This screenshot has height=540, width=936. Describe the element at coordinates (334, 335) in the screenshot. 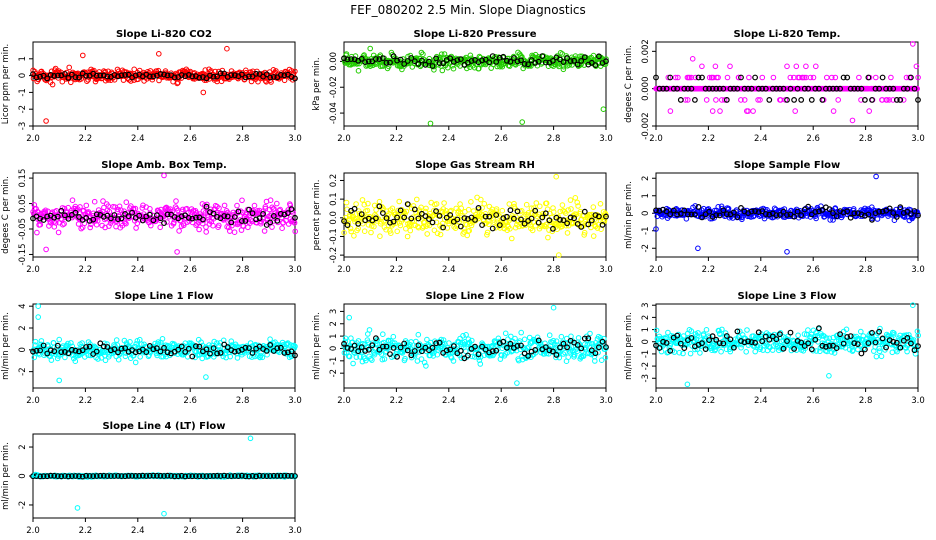

I see `y-tick-label: 1` at that location.